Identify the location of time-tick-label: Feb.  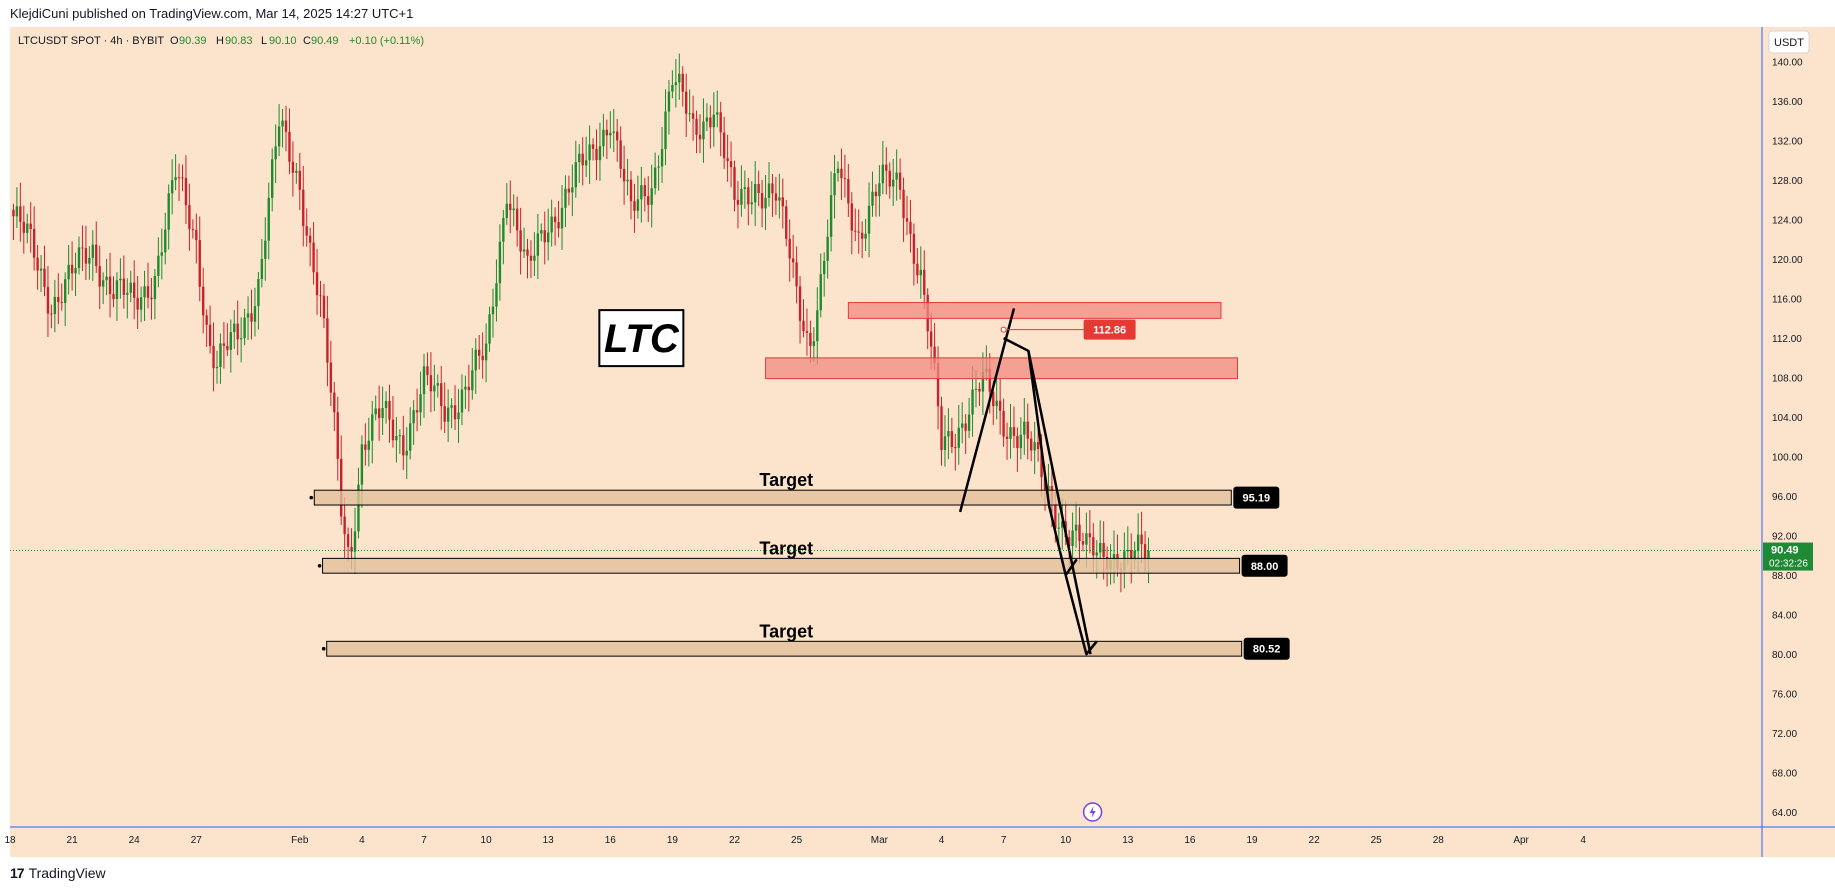
(300, 840).